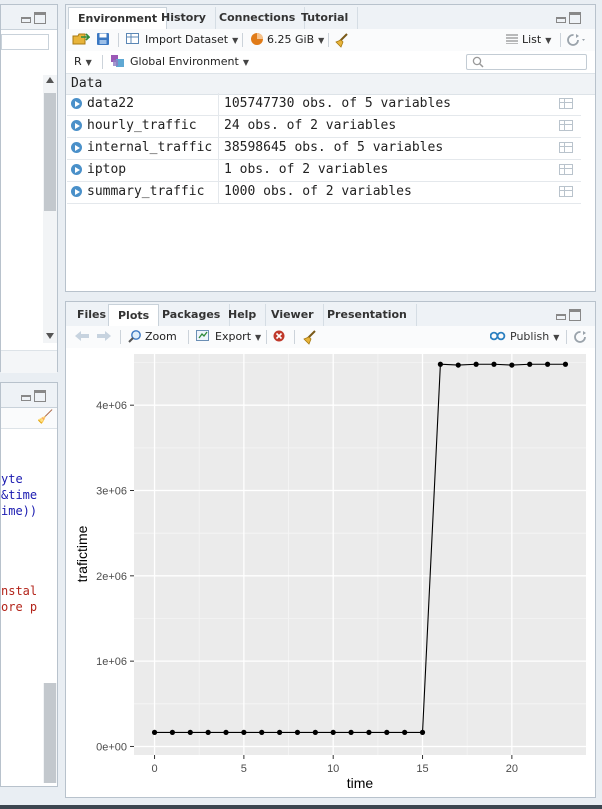 The height and width of the screenshot is (809, 602). I want to click on y-tick-label: 2e+06, so click(111, 577).